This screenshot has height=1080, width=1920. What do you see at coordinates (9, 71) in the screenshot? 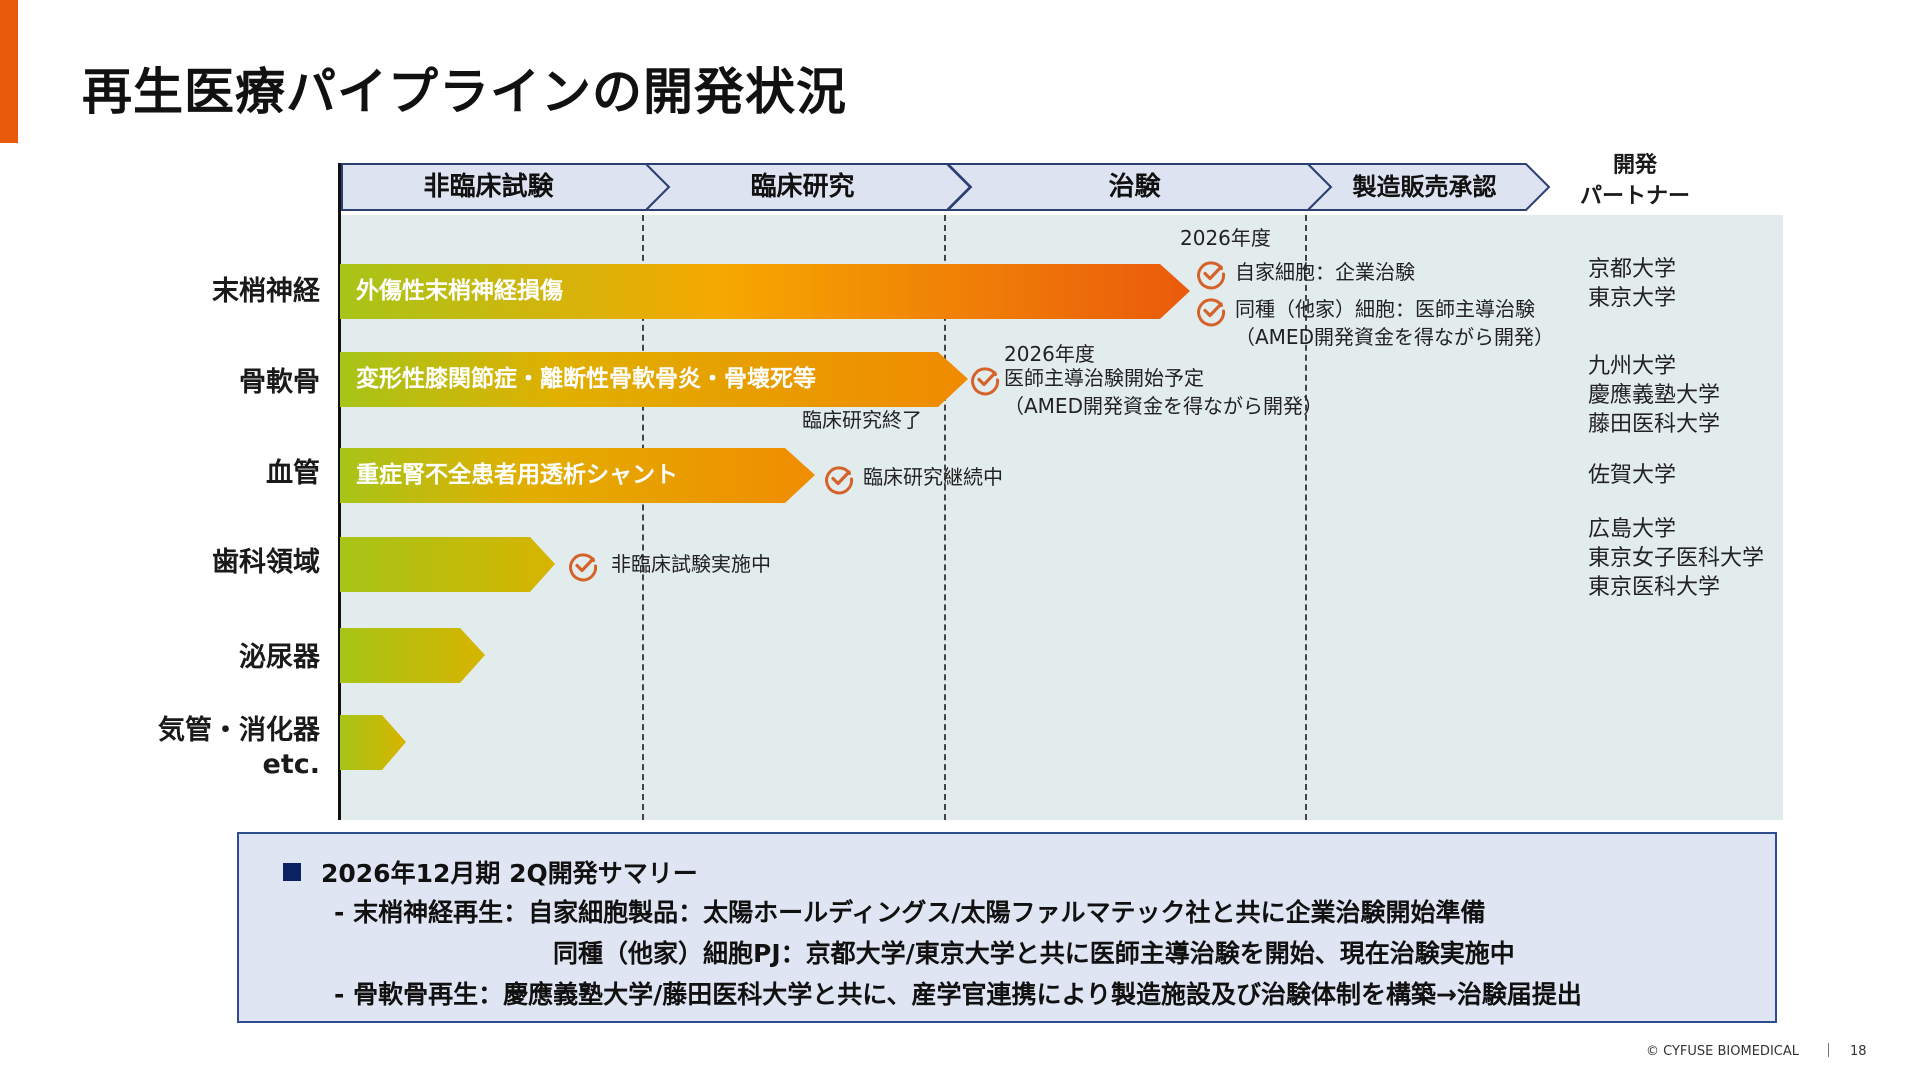
I see `accent-bar` at bounding box center [9, 71].